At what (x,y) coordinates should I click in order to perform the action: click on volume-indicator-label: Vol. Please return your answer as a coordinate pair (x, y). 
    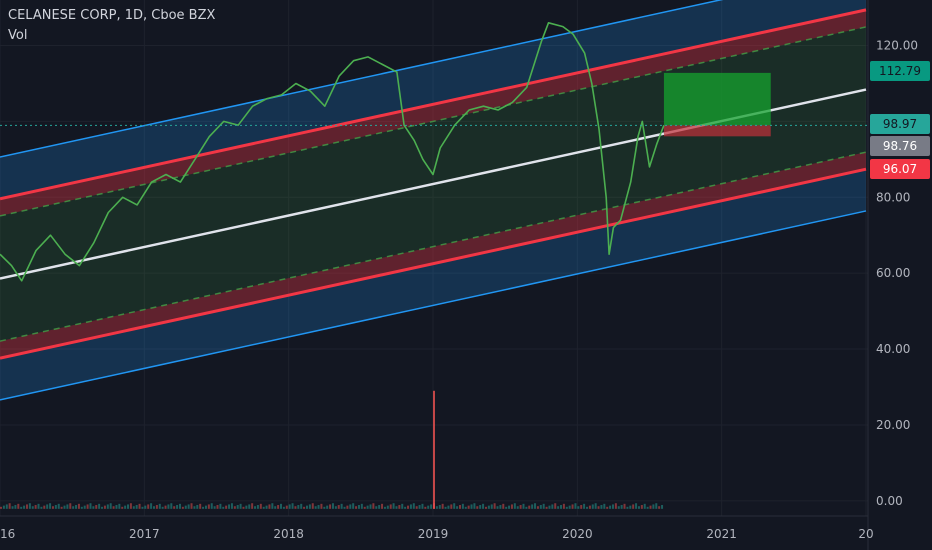
    Looking at the image, I should click on (18, 35).